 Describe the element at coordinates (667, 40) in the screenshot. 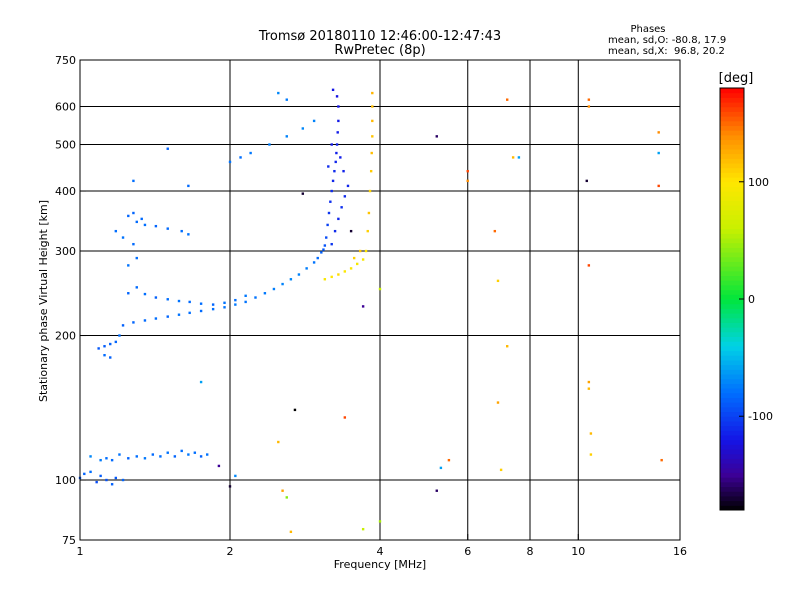

I see `phases-mean-o: mean, sd,O: -80.8, 17.9` at that location.